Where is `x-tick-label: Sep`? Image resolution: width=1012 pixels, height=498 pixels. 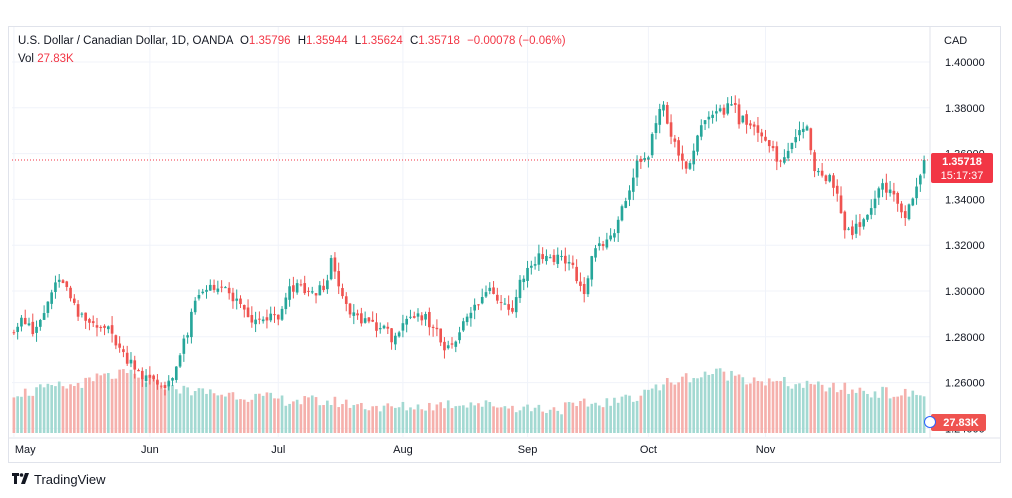
x-tick-label: Sep is located at coordinates (528, 450).